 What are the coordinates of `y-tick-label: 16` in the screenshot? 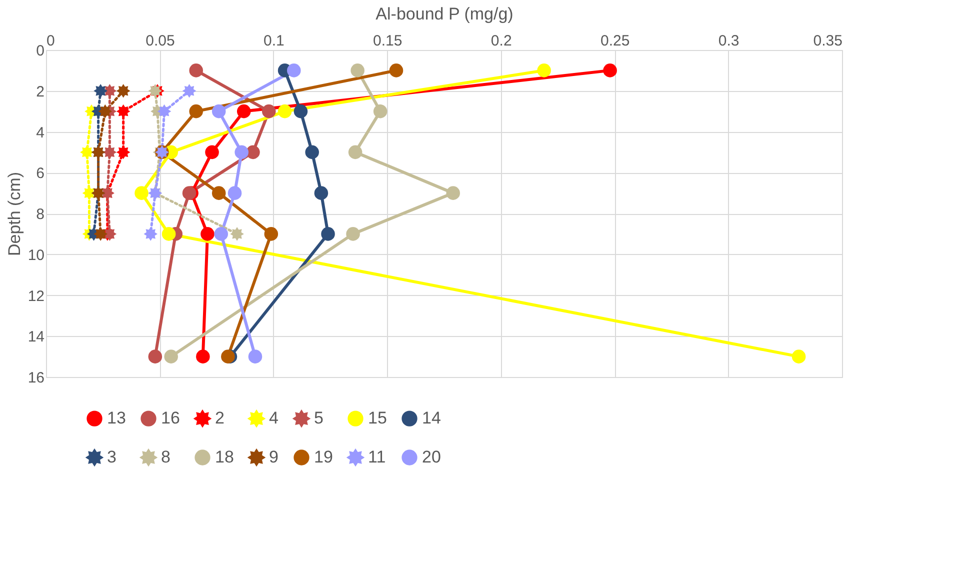 It's located at (36, 378).